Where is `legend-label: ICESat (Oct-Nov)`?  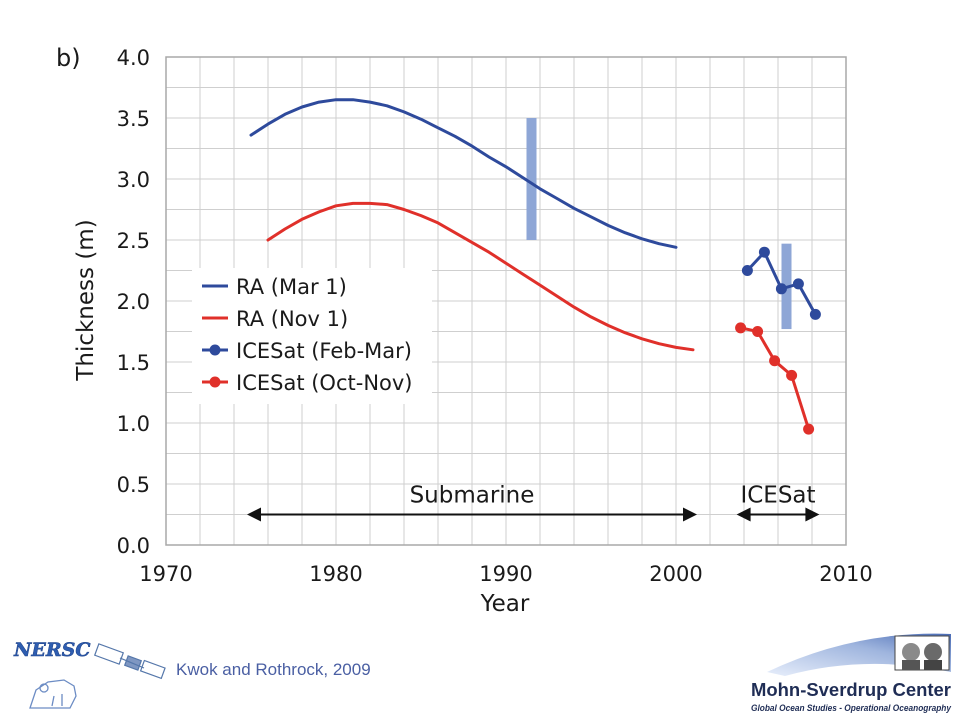
legend-label: ICESat (Oct-Nov) is located at coordinates (324, 383).